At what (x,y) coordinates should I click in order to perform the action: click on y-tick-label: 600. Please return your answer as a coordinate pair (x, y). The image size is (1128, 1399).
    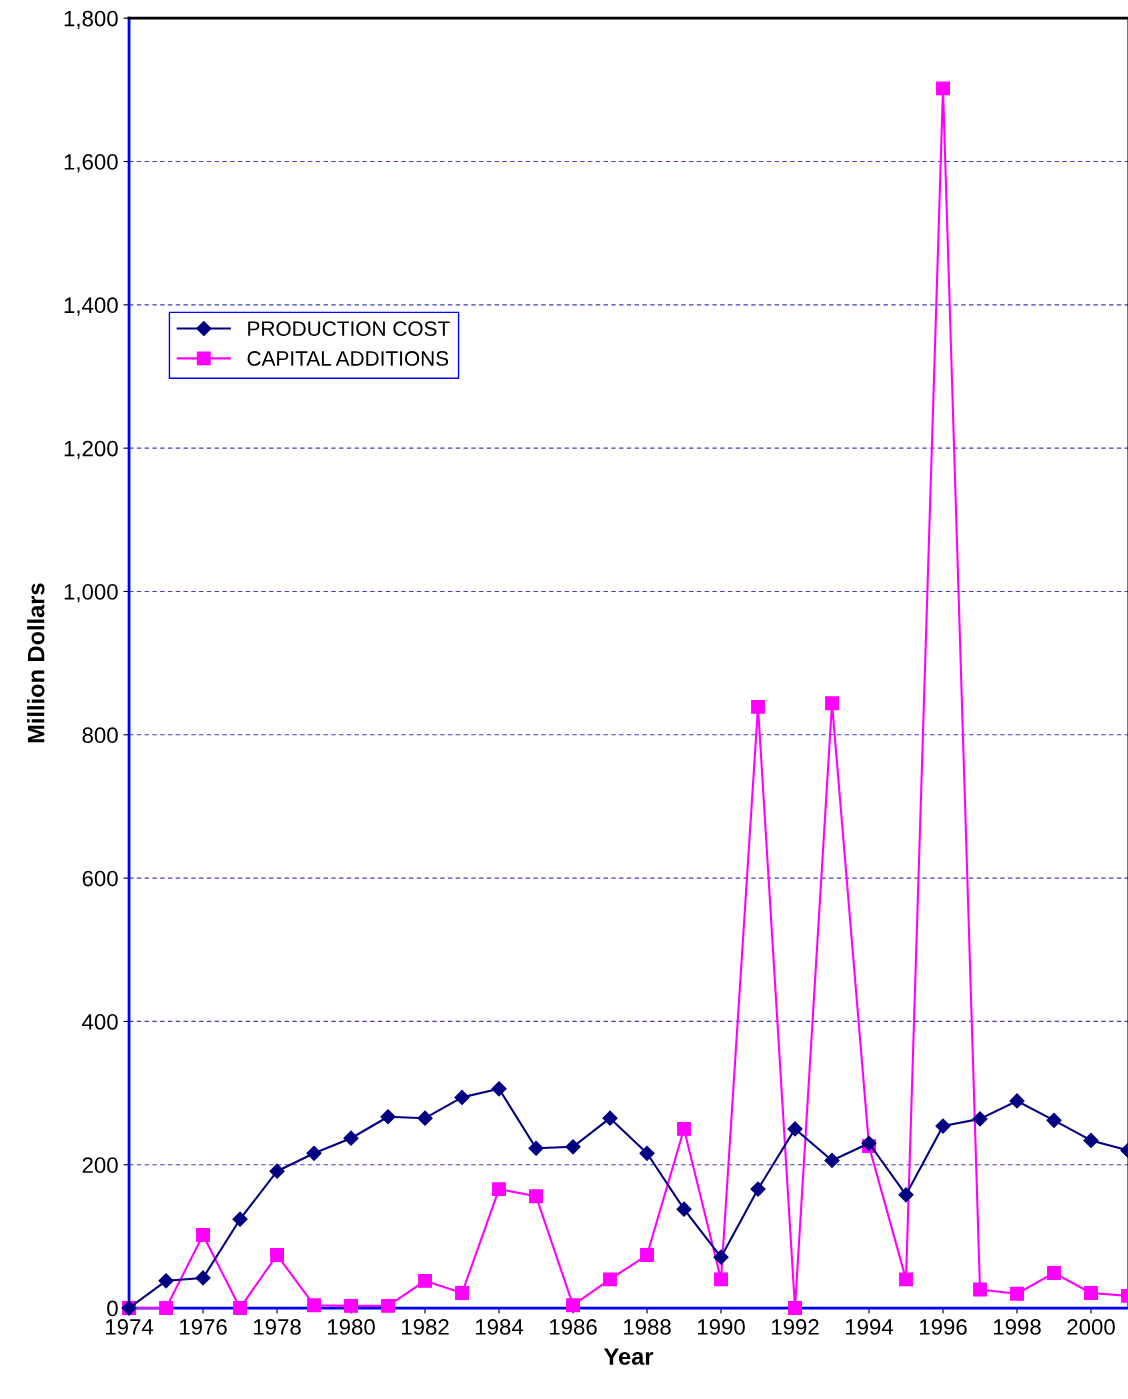
    Looking at the image, I should click on (100, 878).